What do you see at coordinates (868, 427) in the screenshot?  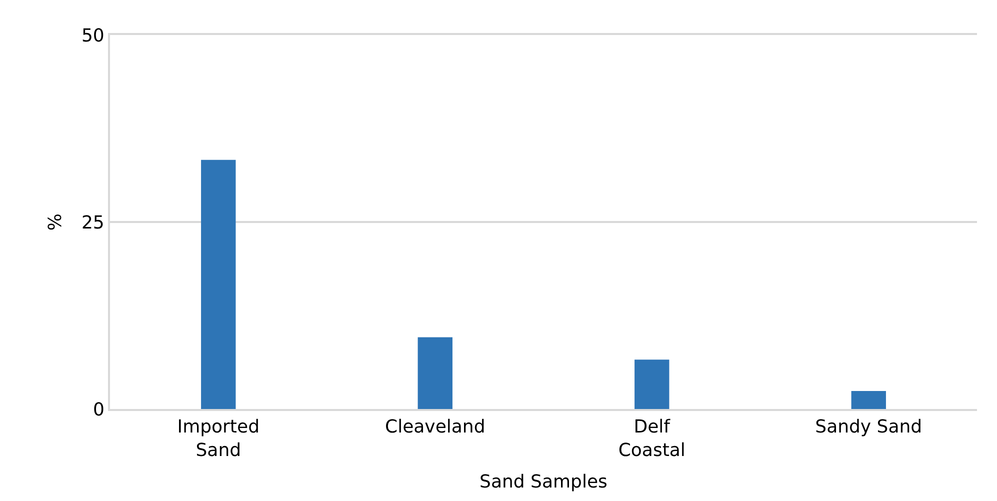 I see `x-tick-label: Sandy Sand` at bounding box center [868, 427].